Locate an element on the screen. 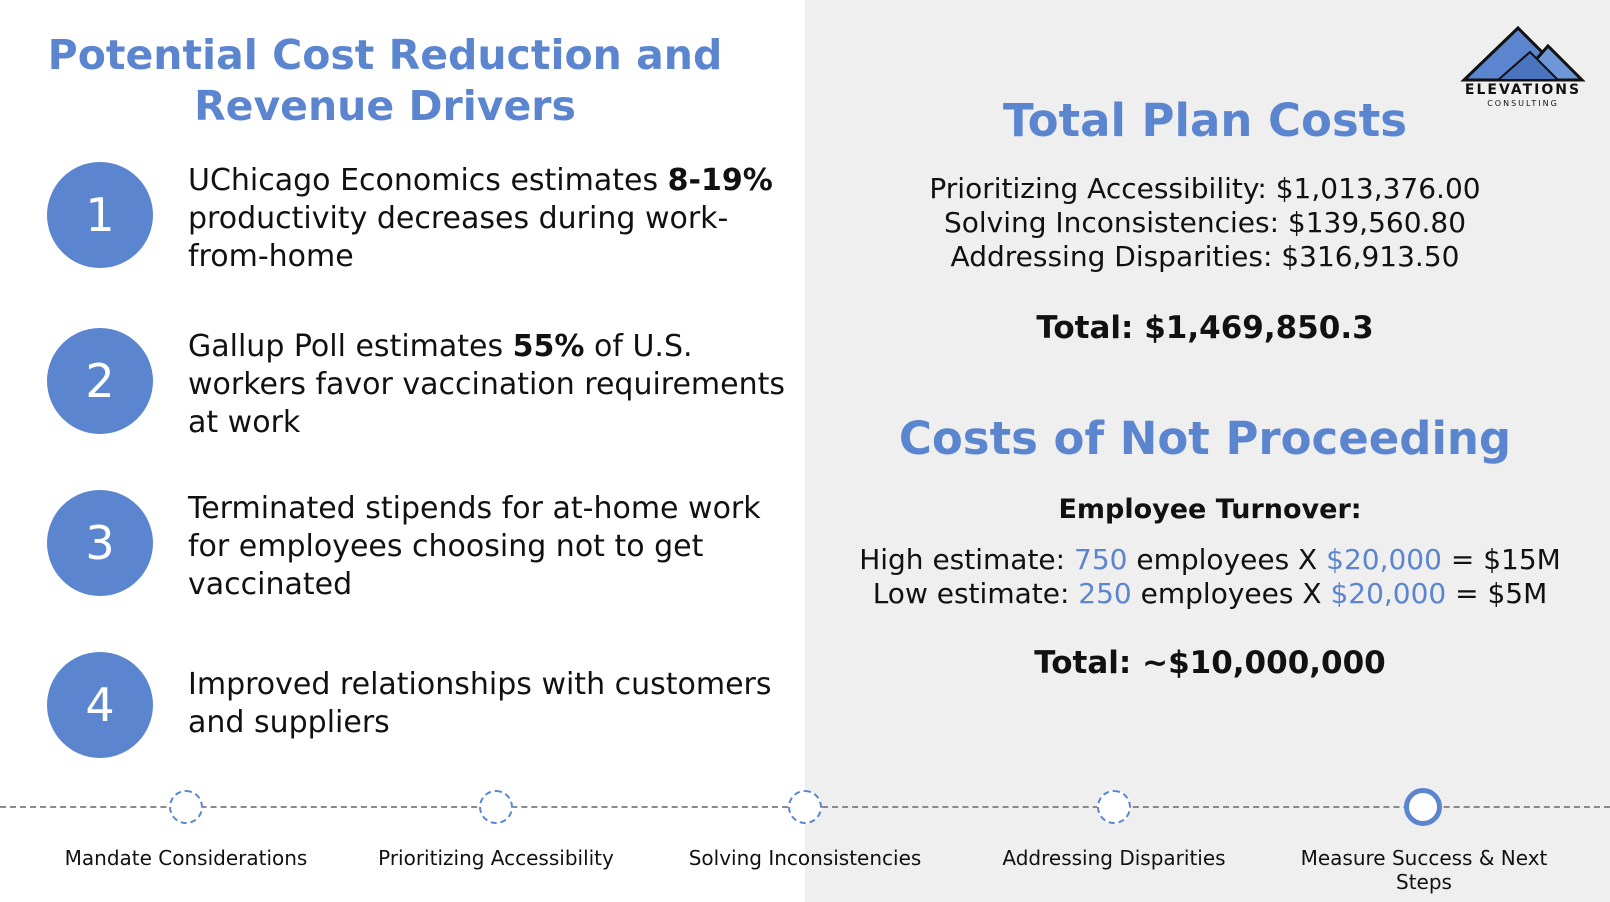 The height and width of the screenshot is (902, 1610). driver-text-pre: Gallup Poll estimates is located at coordinates (350, 346).